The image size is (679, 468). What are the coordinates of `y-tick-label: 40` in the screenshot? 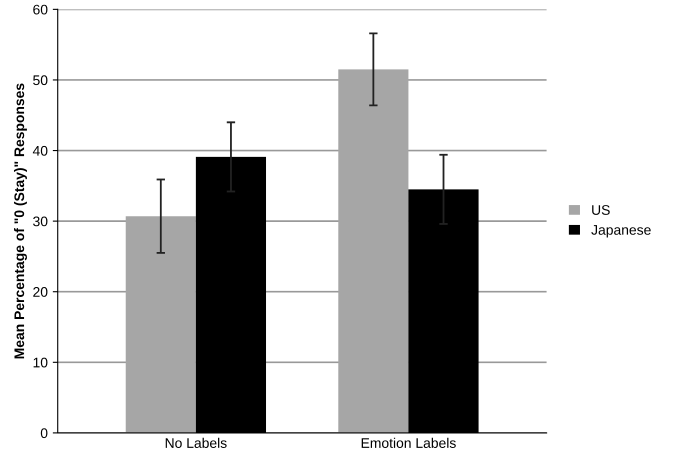 It's located at (40, 151).